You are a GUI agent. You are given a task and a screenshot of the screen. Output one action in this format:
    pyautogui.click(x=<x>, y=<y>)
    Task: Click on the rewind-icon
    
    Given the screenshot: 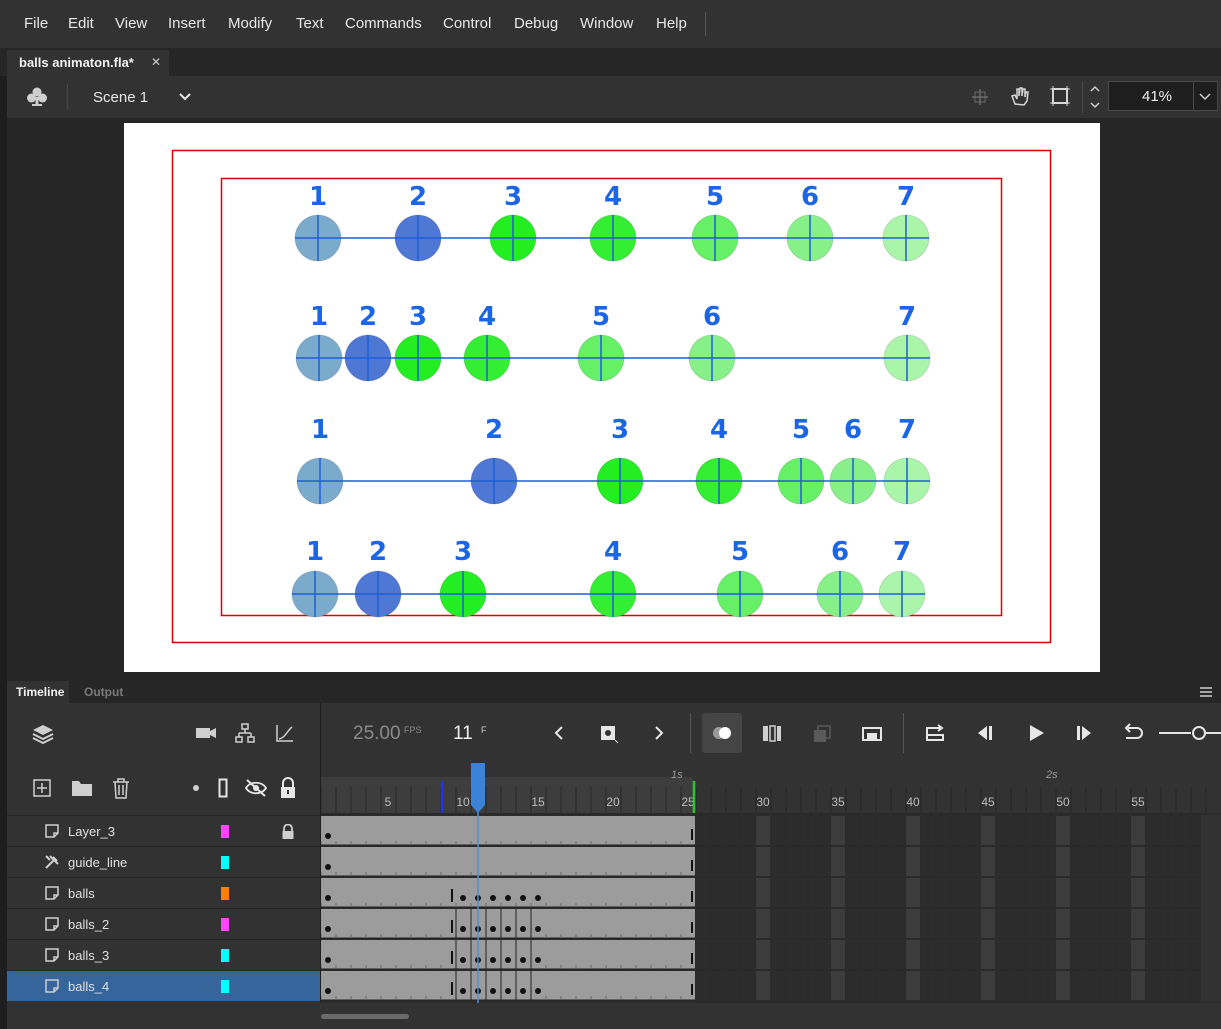 What is the action you would take?
    pyautogui.click(x=1133, y=733)
    